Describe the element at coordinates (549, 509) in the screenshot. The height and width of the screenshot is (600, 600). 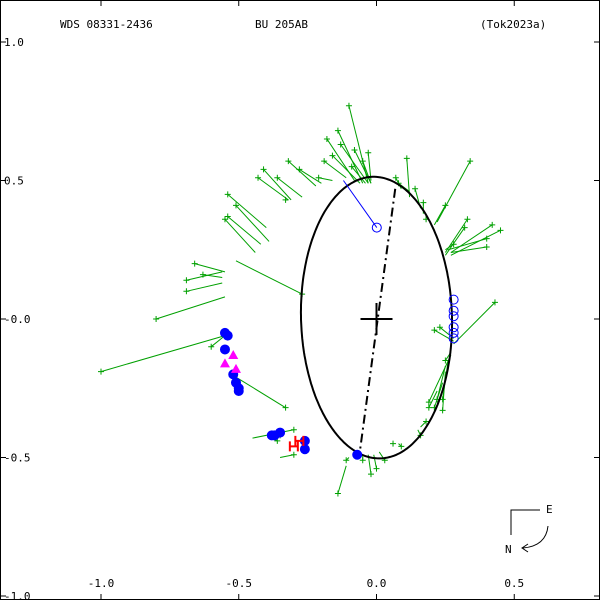
I see `compass-east-label: E` at that location.